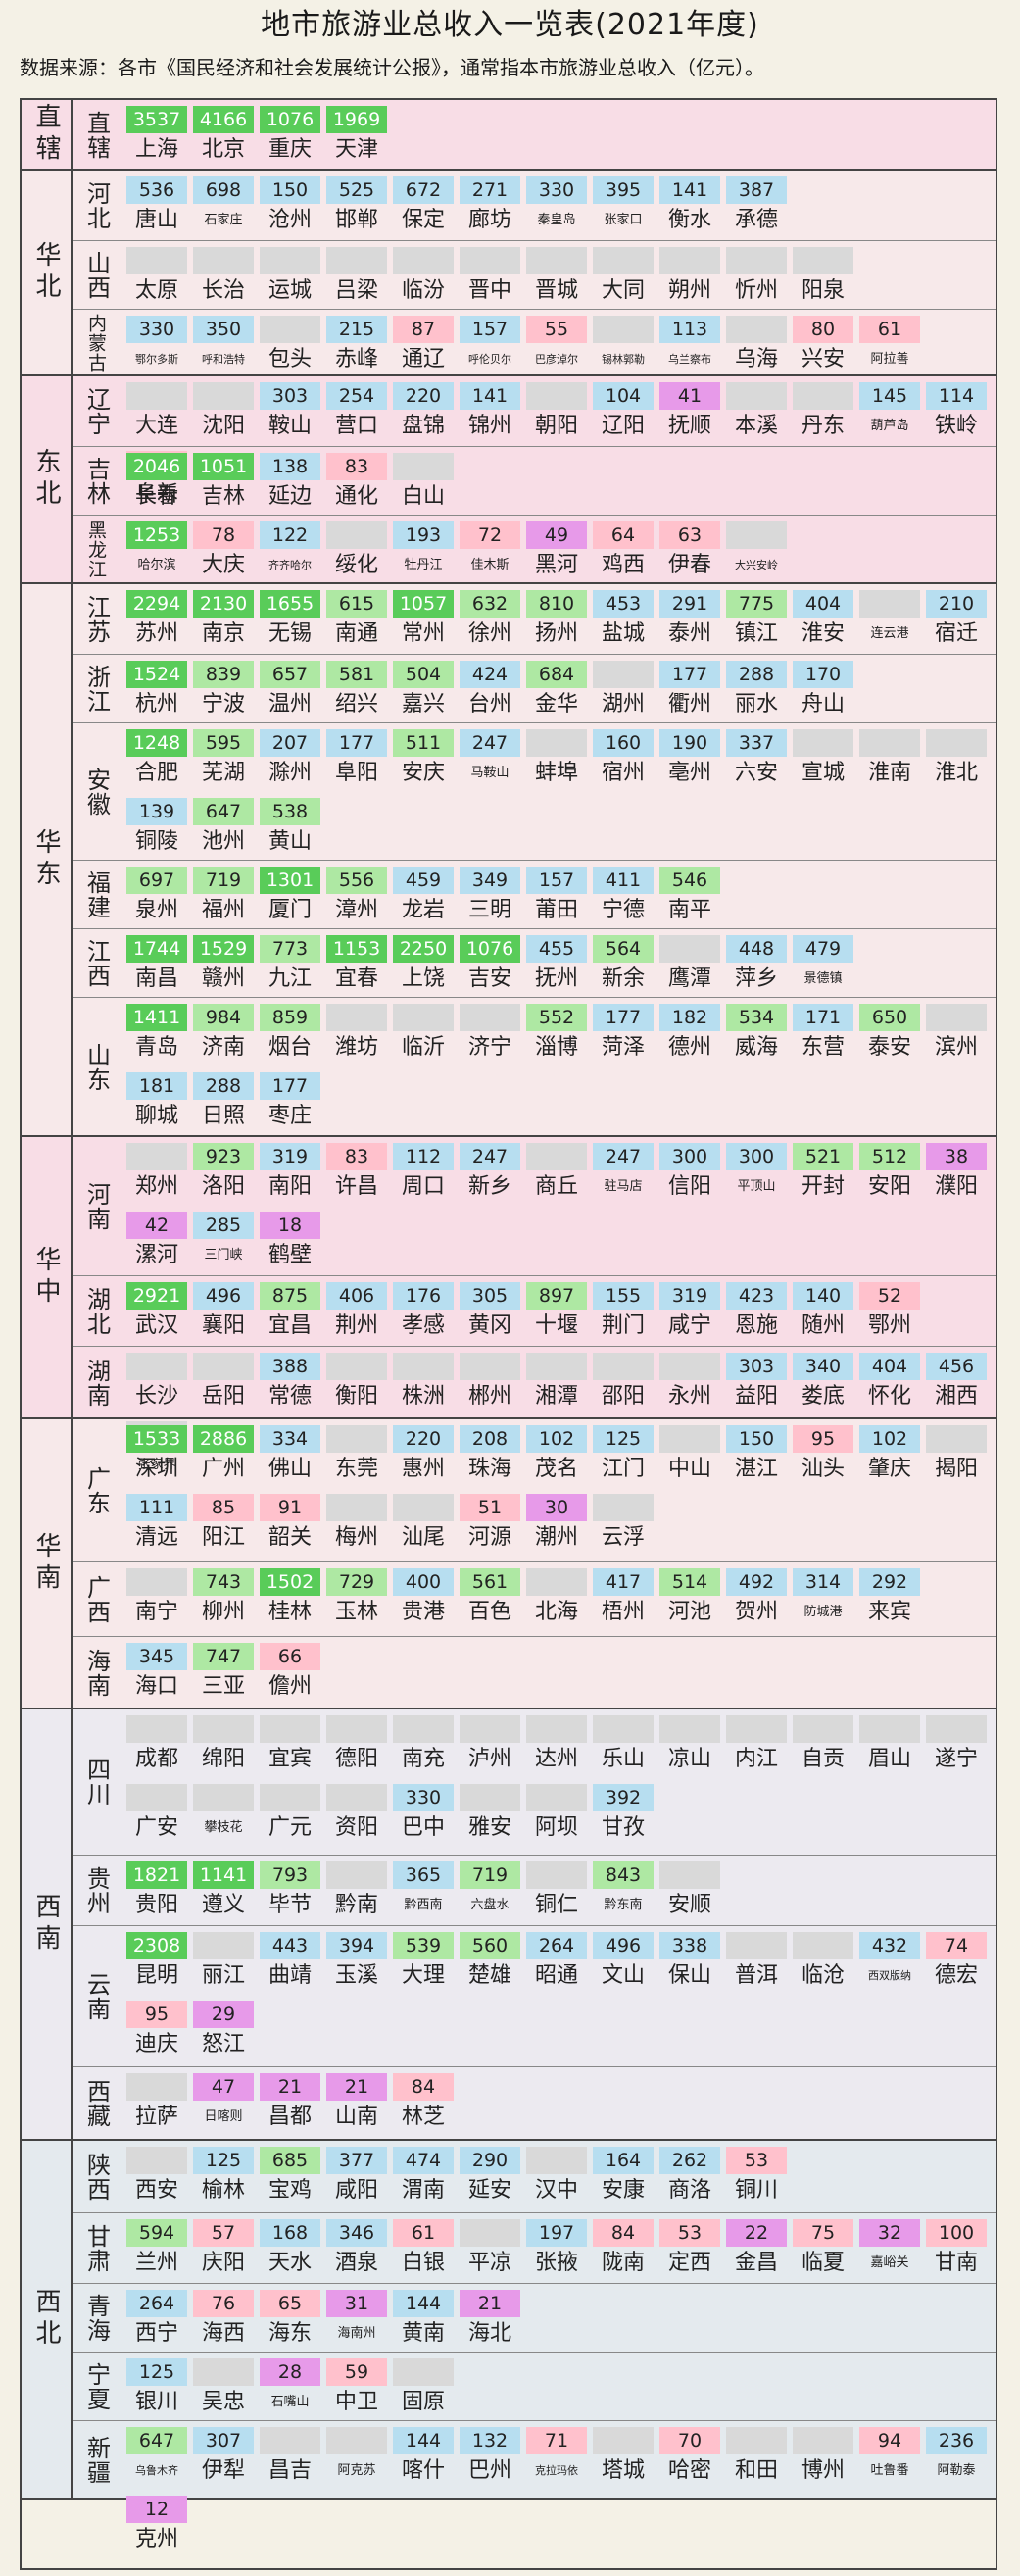 This screenshot has width=1020, height=2576. What do you see at coordinates (289, 2333) in the screenshot?
I see `city-name: 海东` at bounding box center [289, 2333].